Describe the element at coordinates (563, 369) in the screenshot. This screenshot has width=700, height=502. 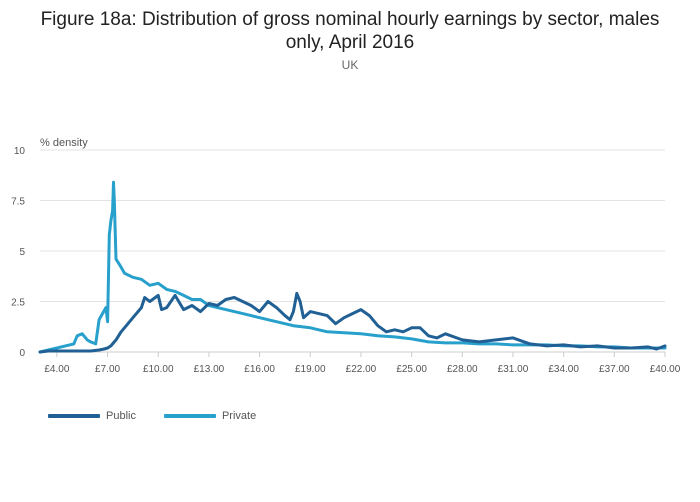
I see `x-tick-label: £34.00` at that location.